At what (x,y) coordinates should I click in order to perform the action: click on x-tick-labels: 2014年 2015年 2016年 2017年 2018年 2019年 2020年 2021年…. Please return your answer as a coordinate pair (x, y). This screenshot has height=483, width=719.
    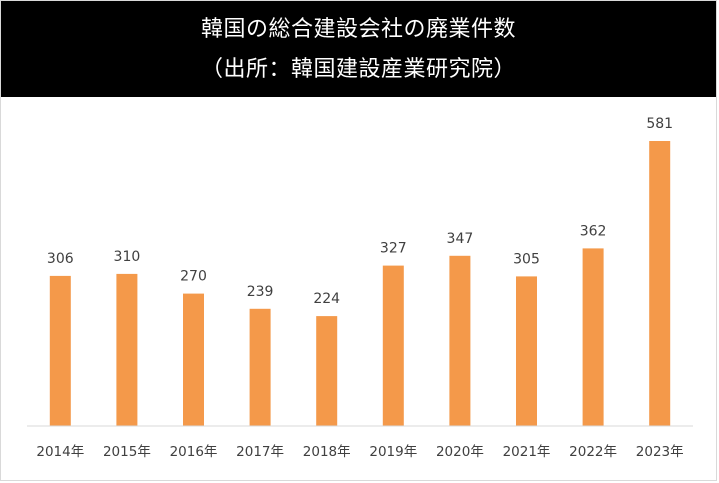
    Looking at the image, I should click on (359, 452).